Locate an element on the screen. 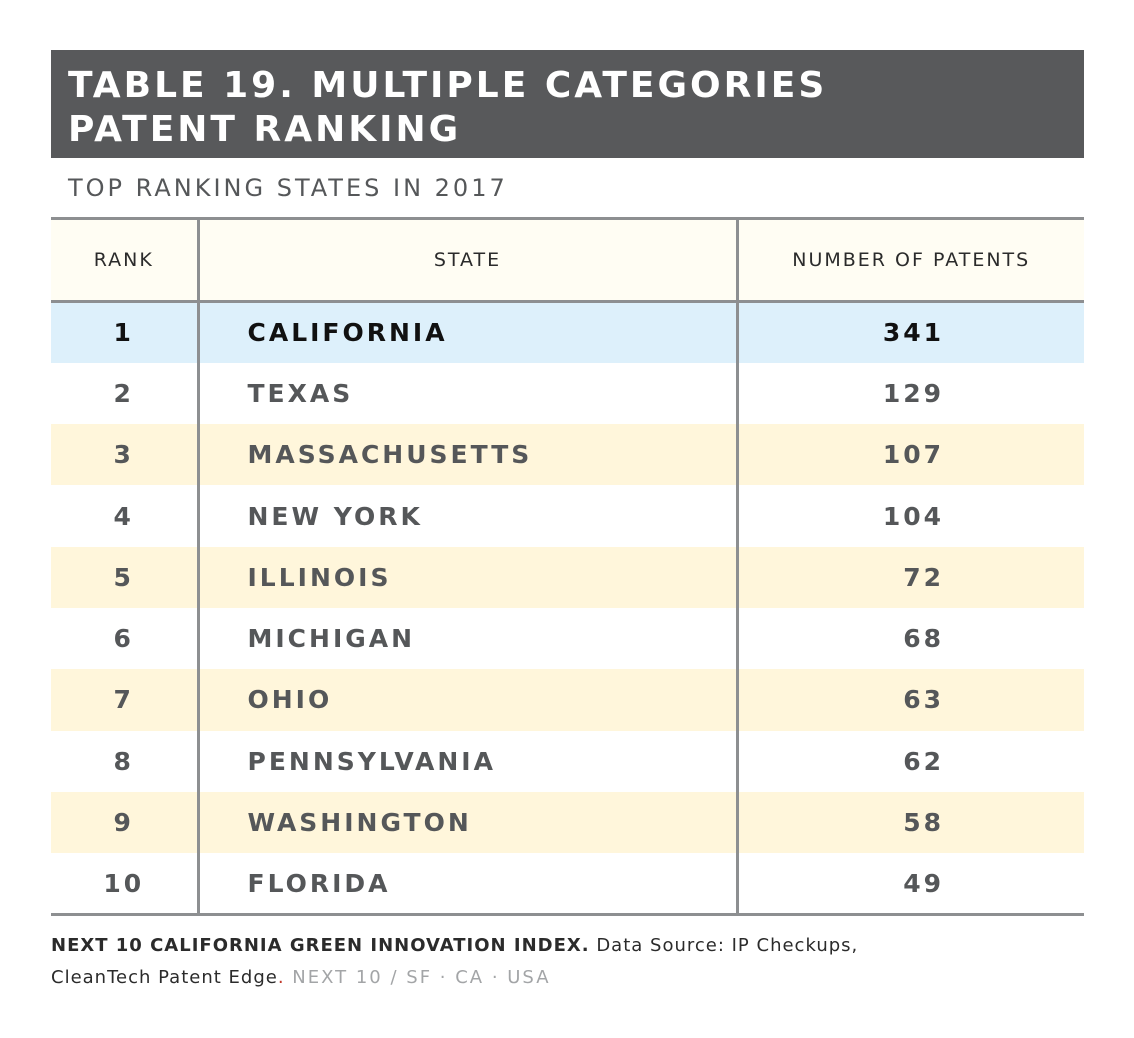  table-header-row: RANK STATE NUMBER OF PATENTS is located at coordinates (567, 260).